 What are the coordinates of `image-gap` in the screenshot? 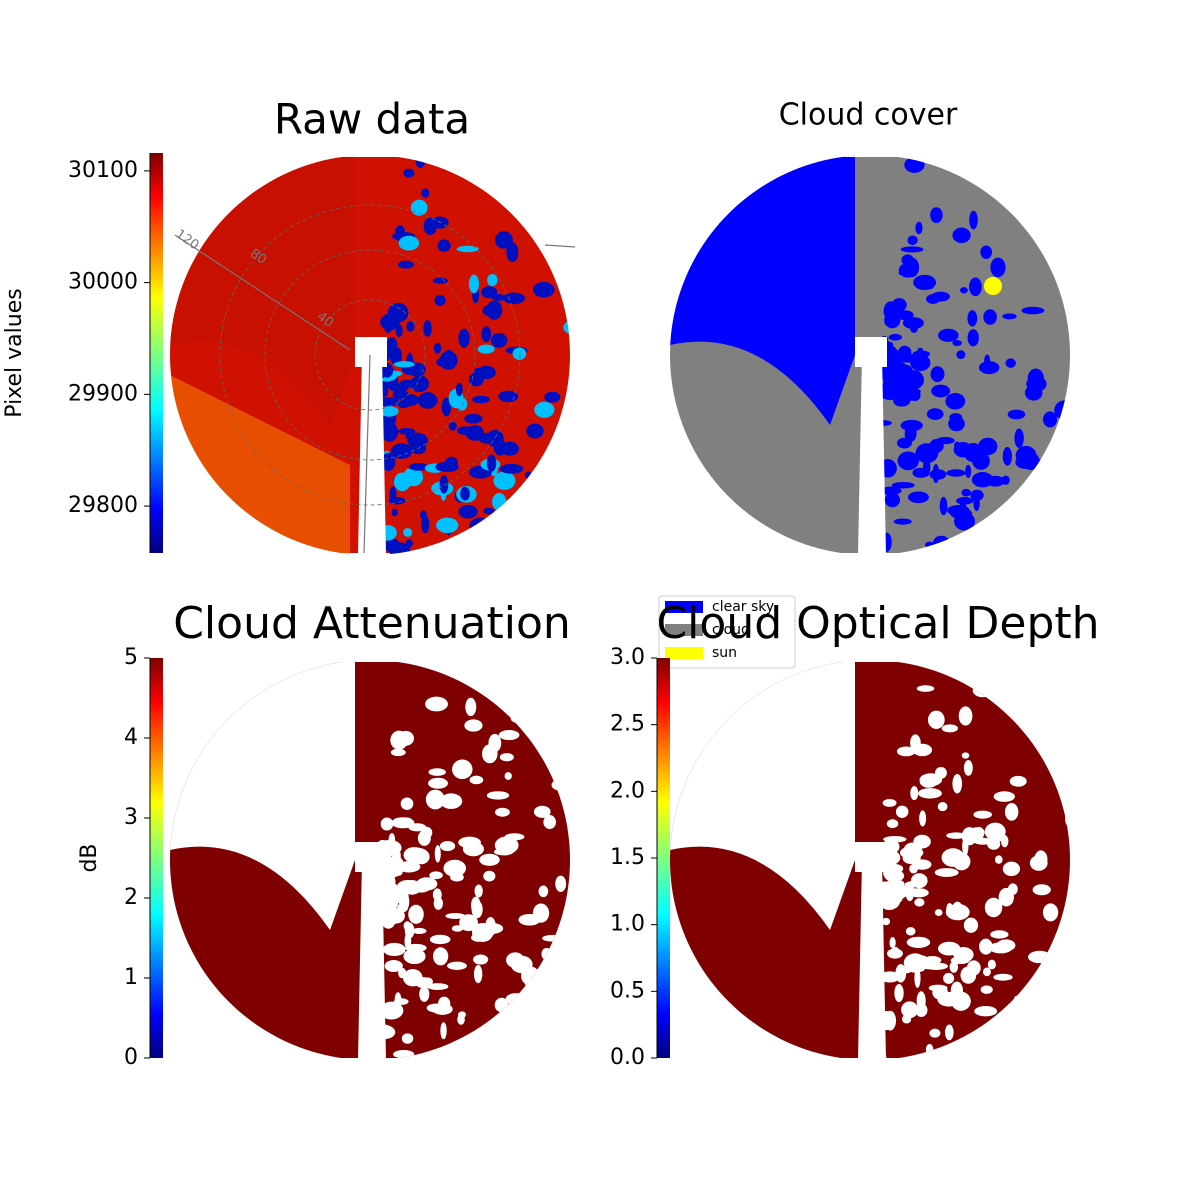 It's located at (372, 960).